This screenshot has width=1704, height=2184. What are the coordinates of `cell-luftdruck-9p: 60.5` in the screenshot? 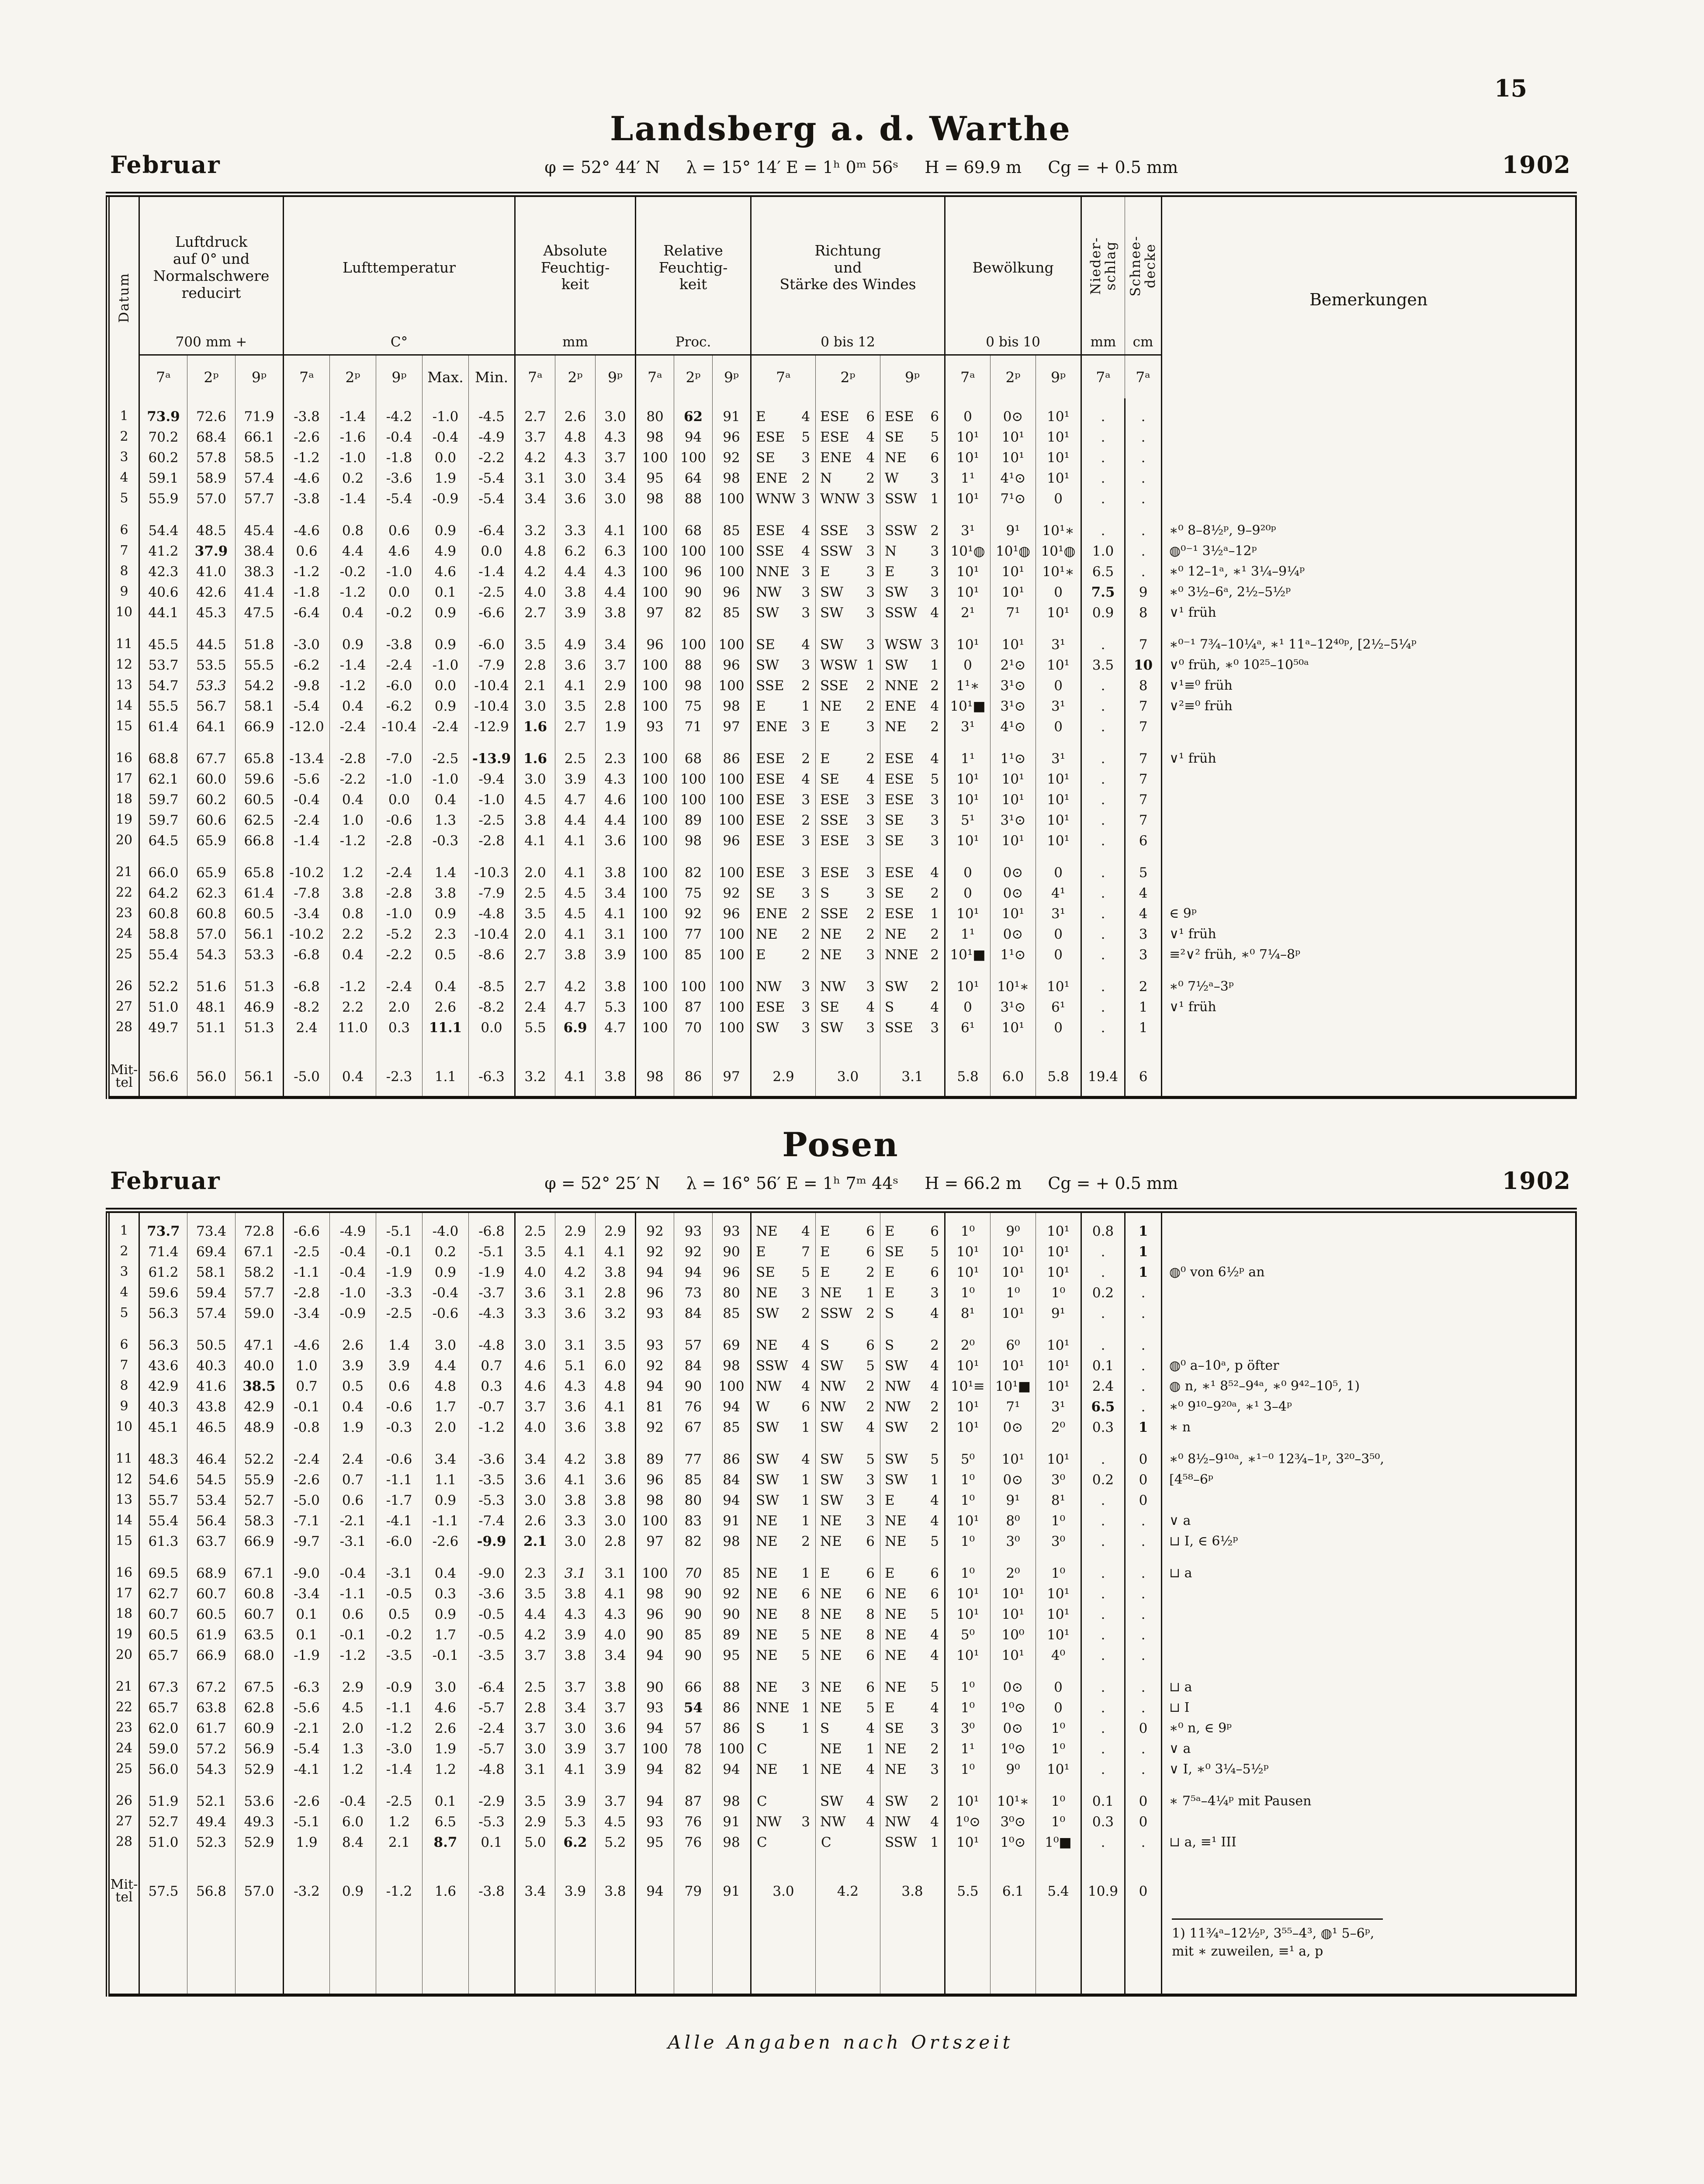 It's located at (259, 799).